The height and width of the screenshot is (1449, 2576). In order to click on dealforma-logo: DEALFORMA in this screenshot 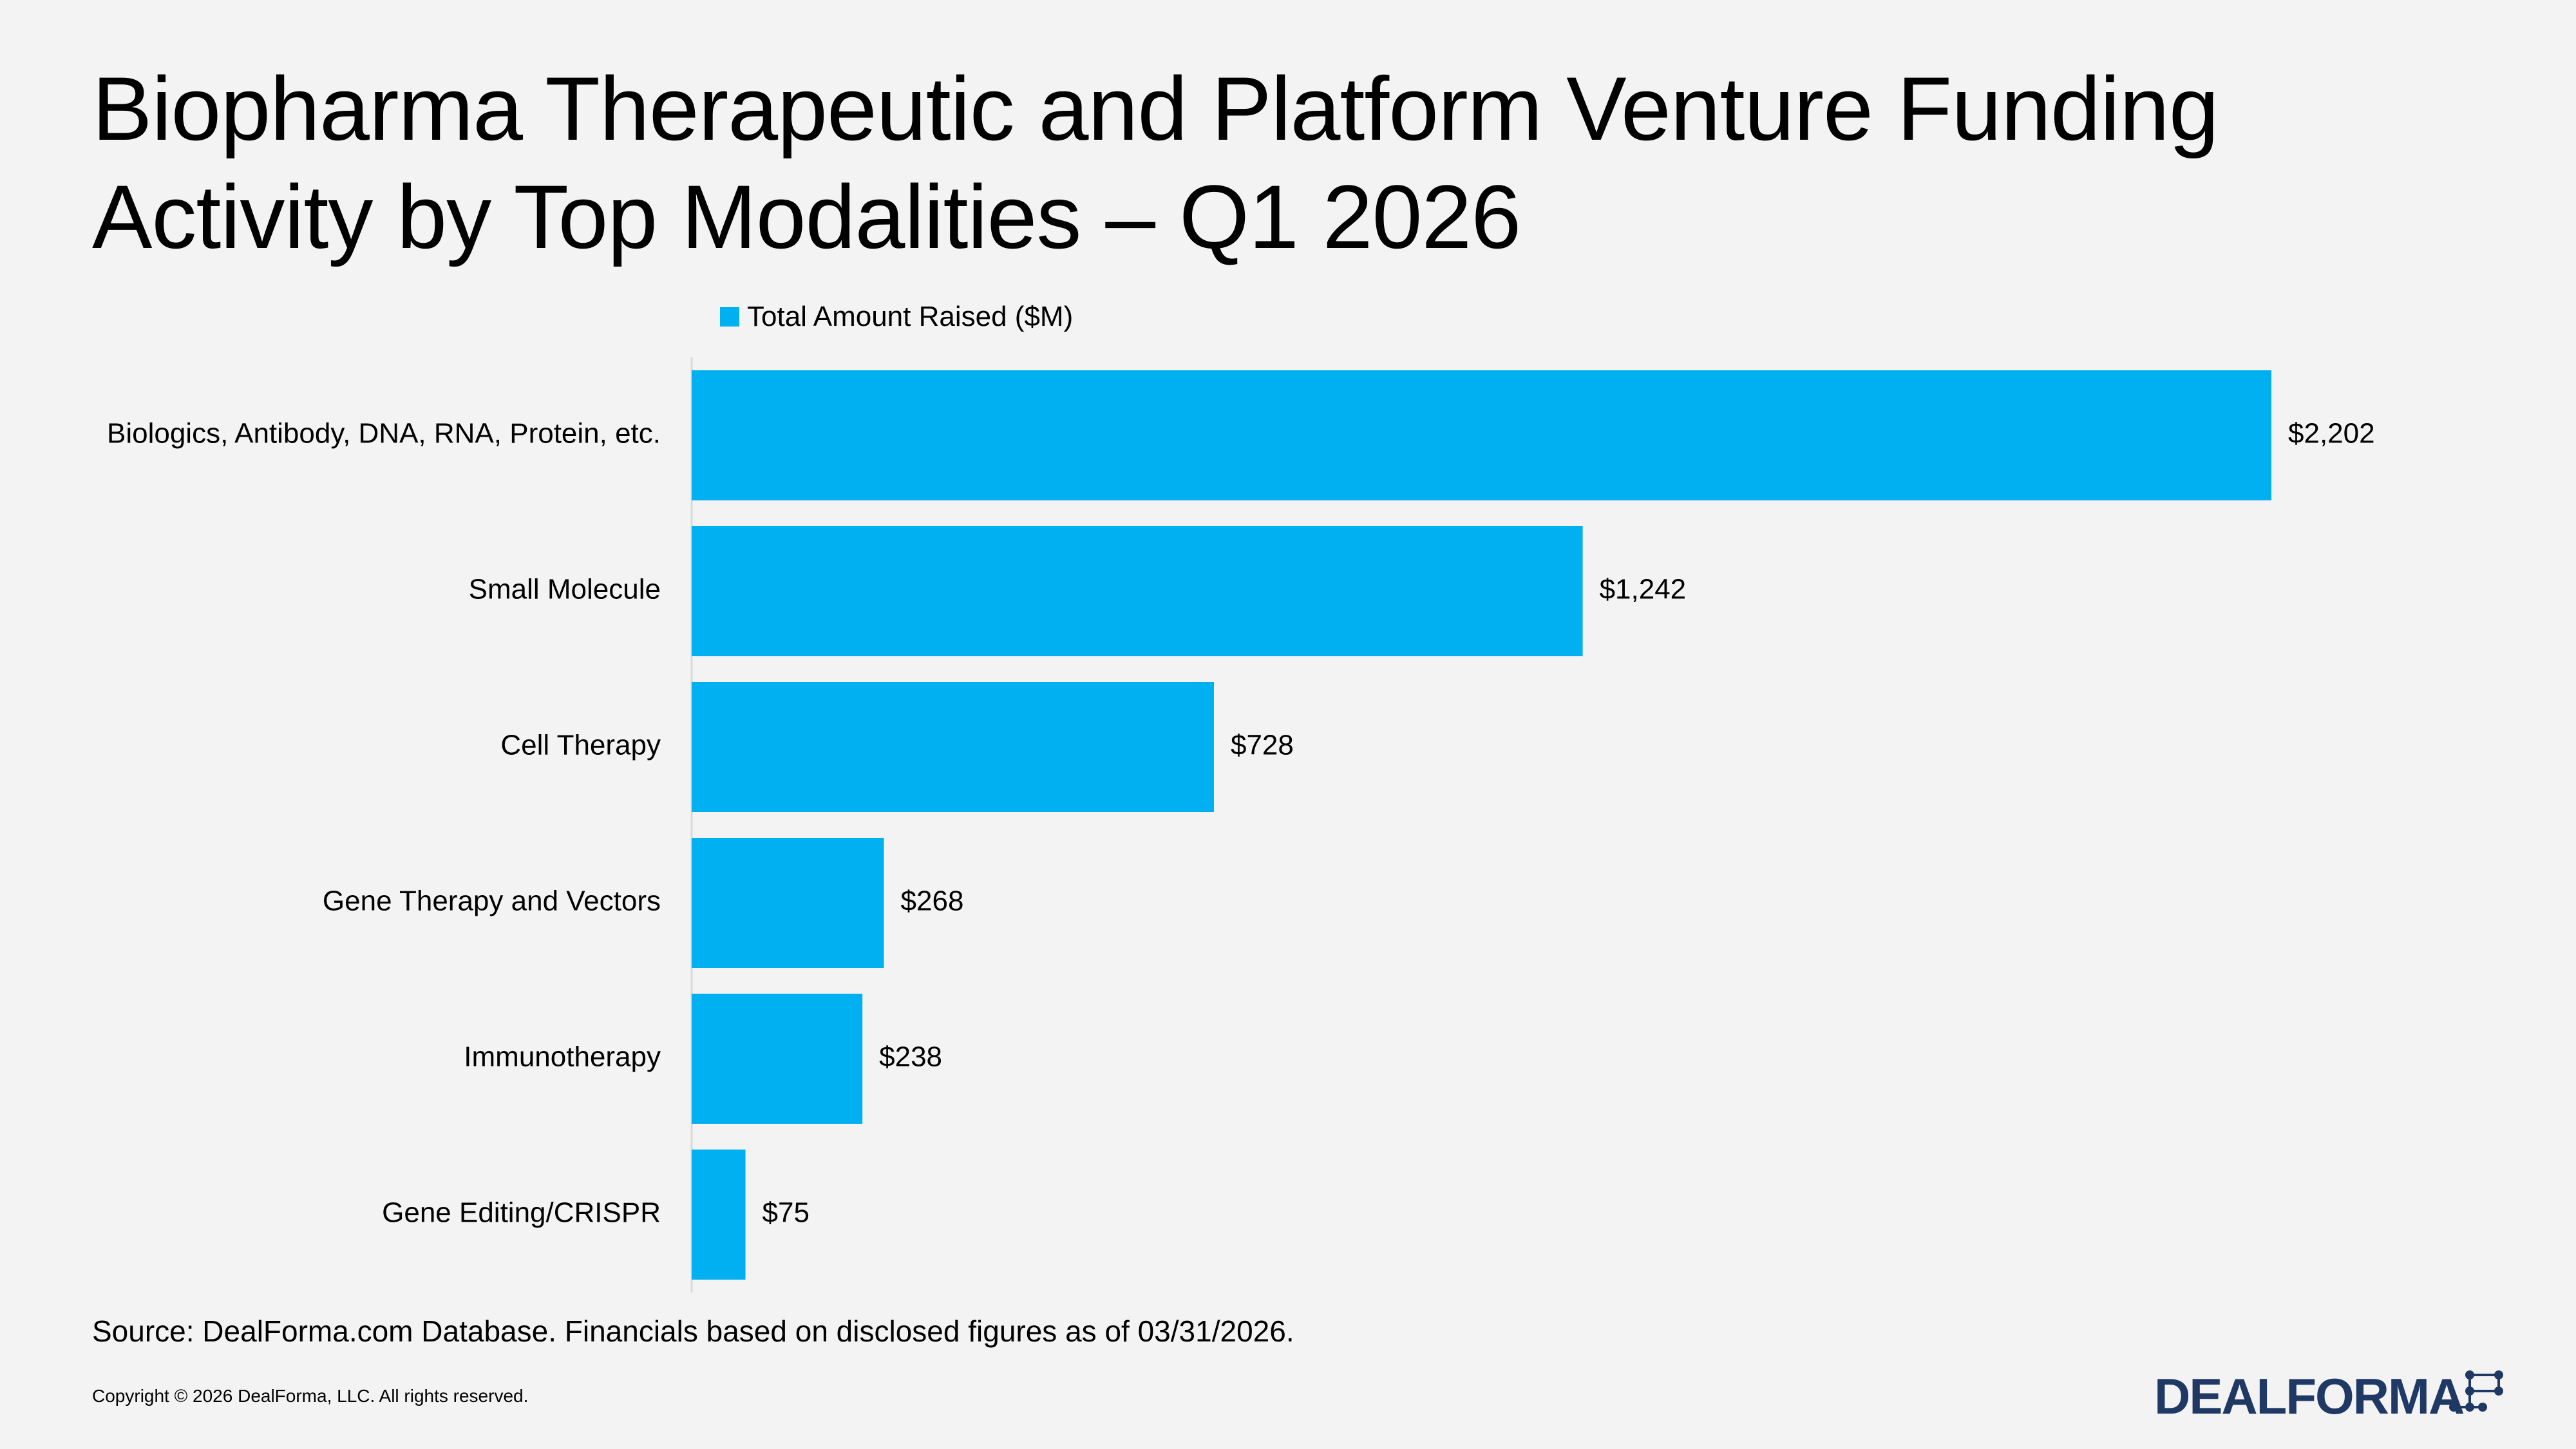, I will do `click(2328, 1397)`.